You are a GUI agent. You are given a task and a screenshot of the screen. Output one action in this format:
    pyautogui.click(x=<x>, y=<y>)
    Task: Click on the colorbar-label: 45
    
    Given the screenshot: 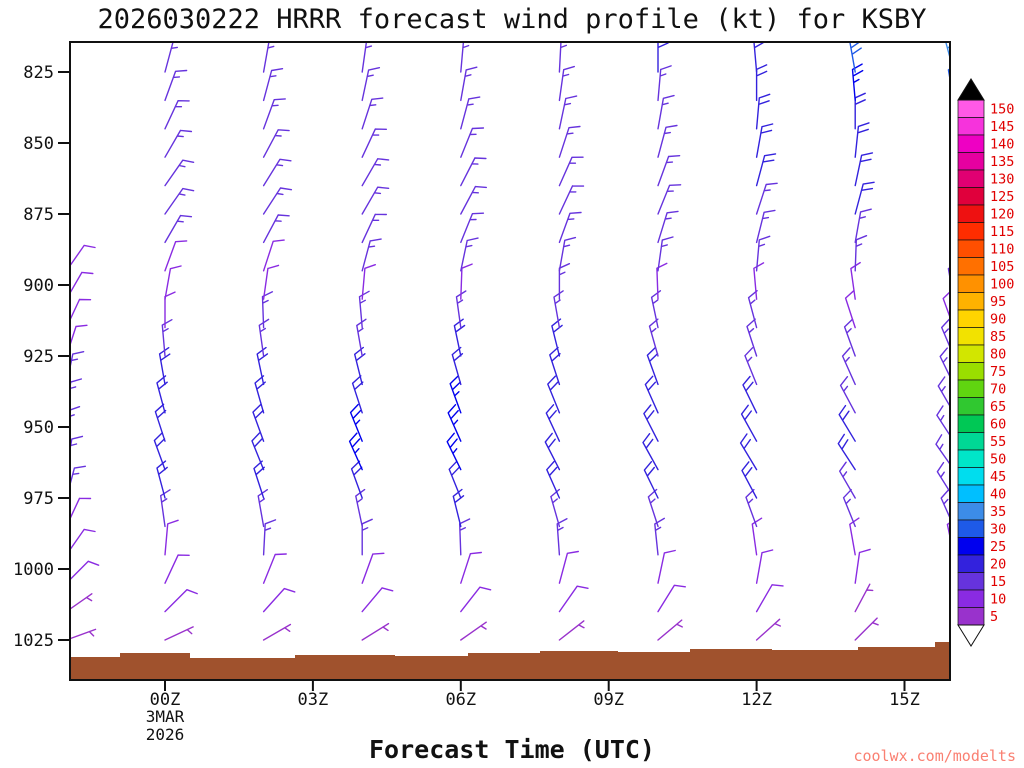 What is the action you would take?
    pyautogui.click(x=998, y=477)
    